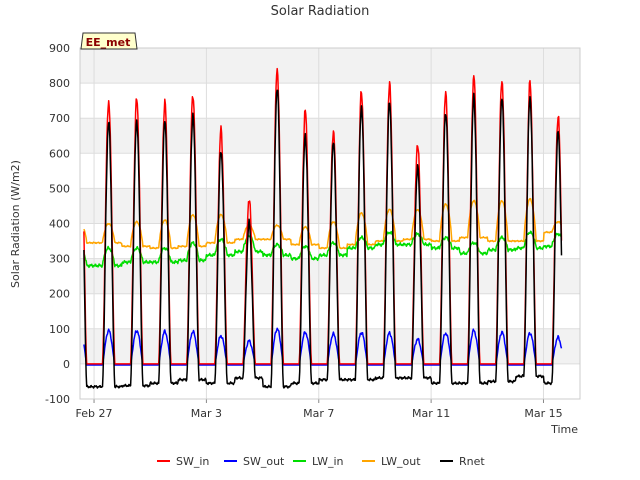 This screenshot has height=480, width=640. What do you see at coordinates (59, 153) in the screenshot?
I see `y-tick-label: 600` at bounding box center [59, 153].